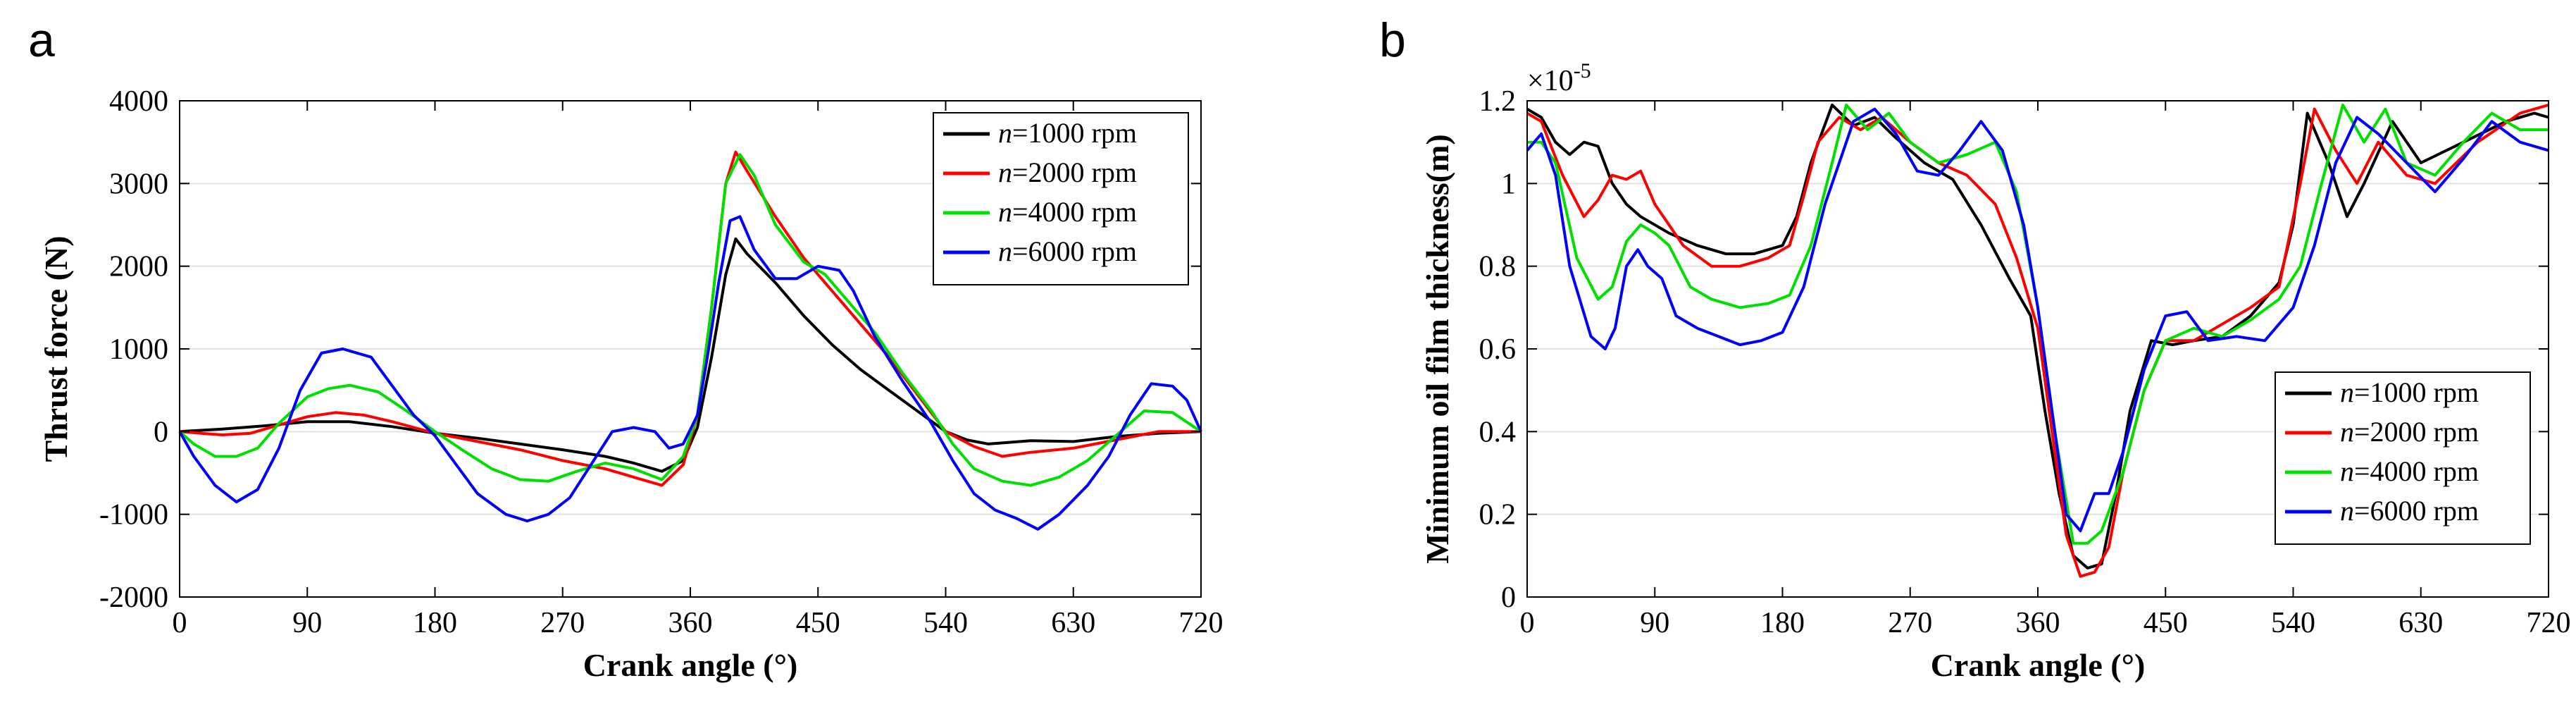  Describe the element at coordinates (1527, 623) in the screenshot. I see `chart-b-xtick-label: 0` at that location.